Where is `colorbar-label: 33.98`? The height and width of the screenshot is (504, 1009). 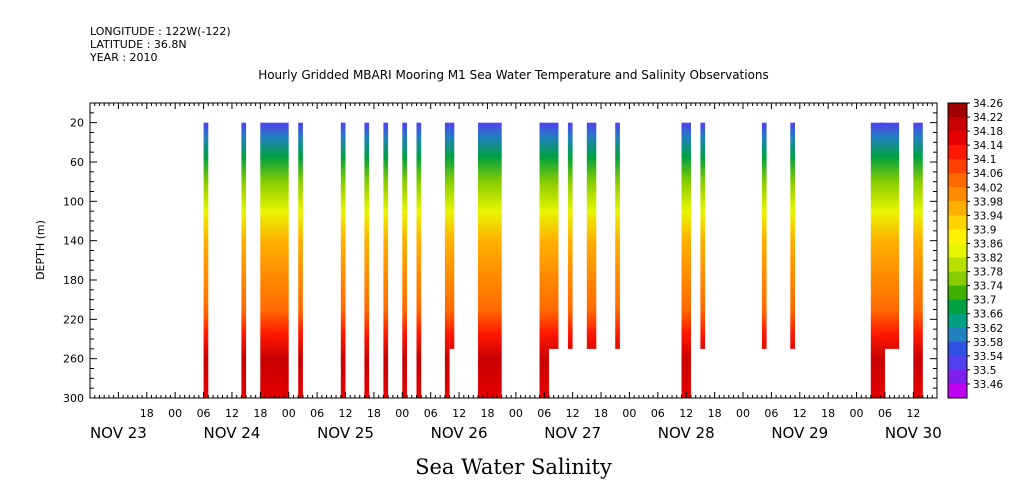 colorbar-label: 33.98 is located at coordinates (988, 202).